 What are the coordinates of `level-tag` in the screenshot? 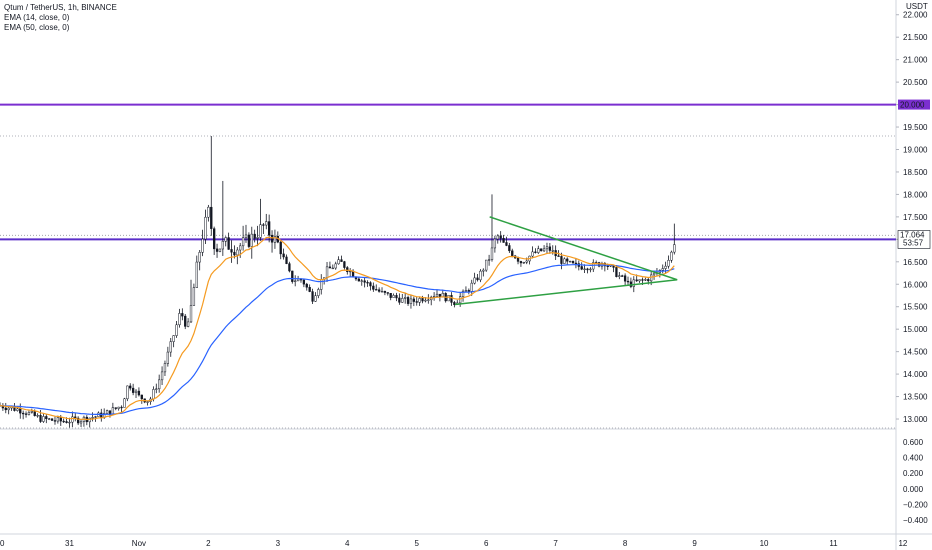 It's located at (914, 104).